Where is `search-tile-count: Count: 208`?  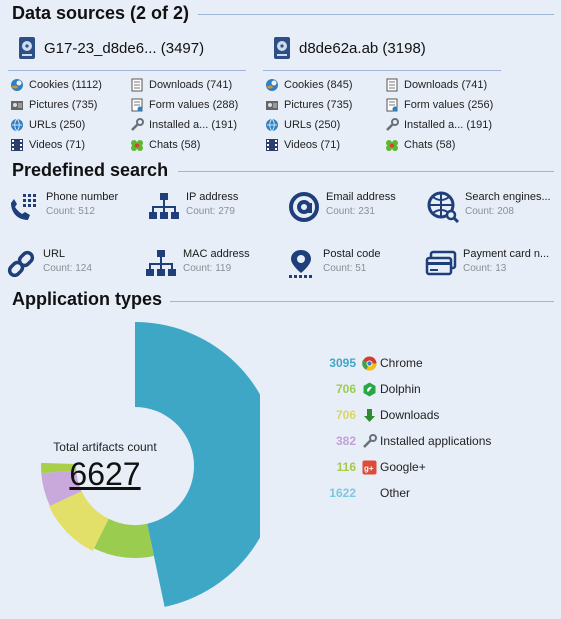 search-tile-count: Count: 208 is located at coordinates (489, 211).